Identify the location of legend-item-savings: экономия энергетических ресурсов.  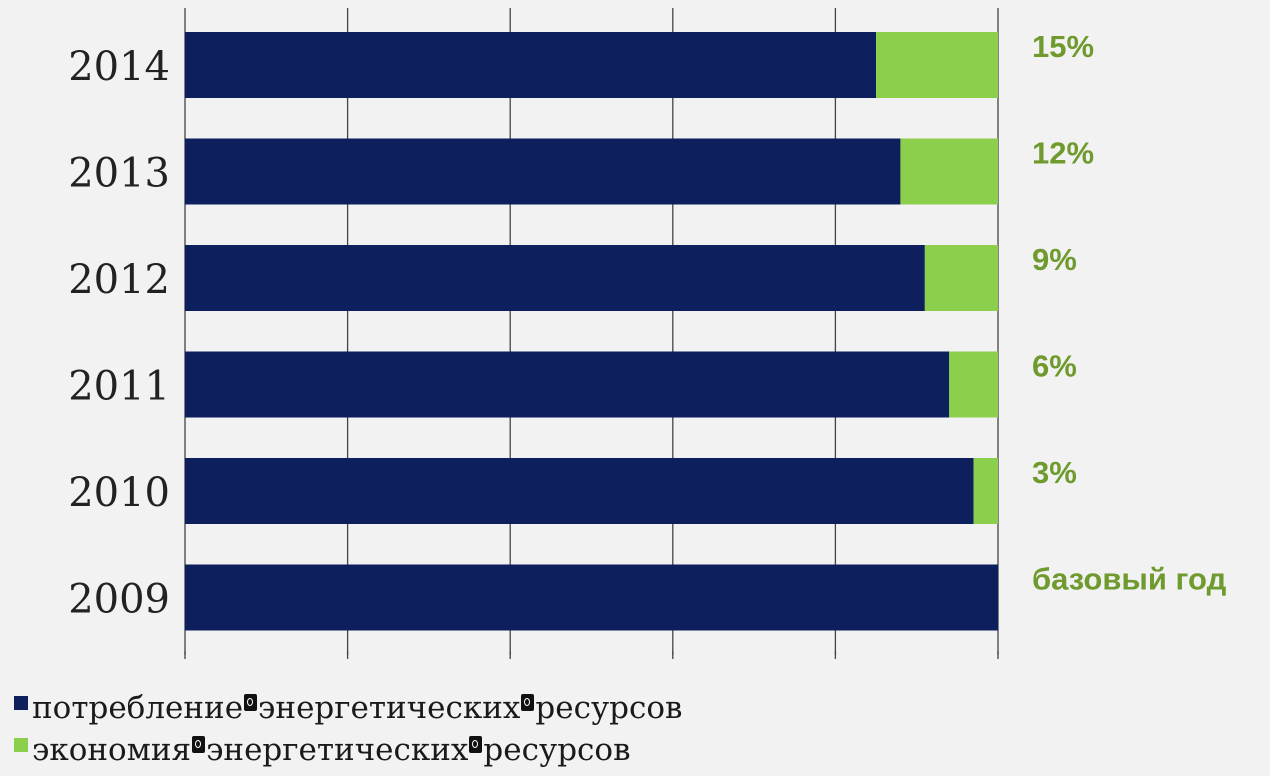
(322, 750).